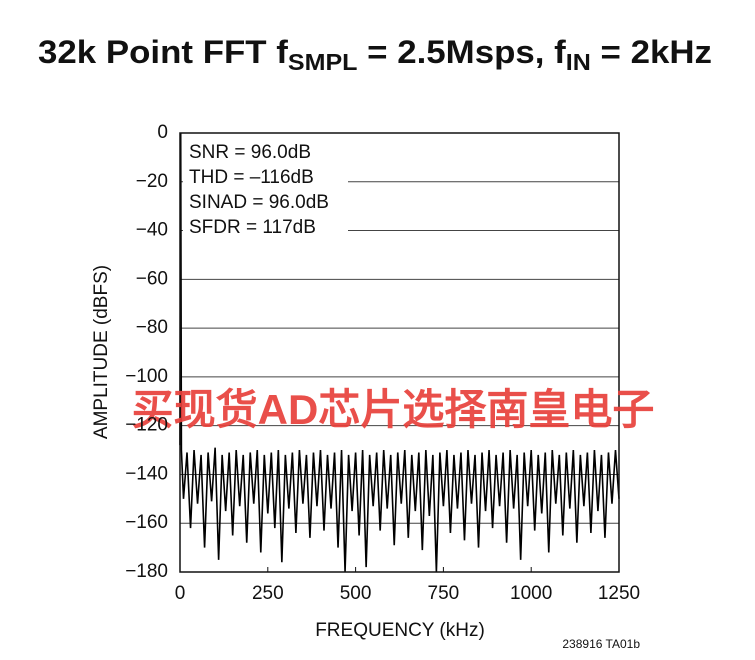 This screenshot has height=660, width=755. What do you see at coordinates (146, 425) in the screenshot?
I see `y-tick-label: −120` at bounding box center [146, 425].